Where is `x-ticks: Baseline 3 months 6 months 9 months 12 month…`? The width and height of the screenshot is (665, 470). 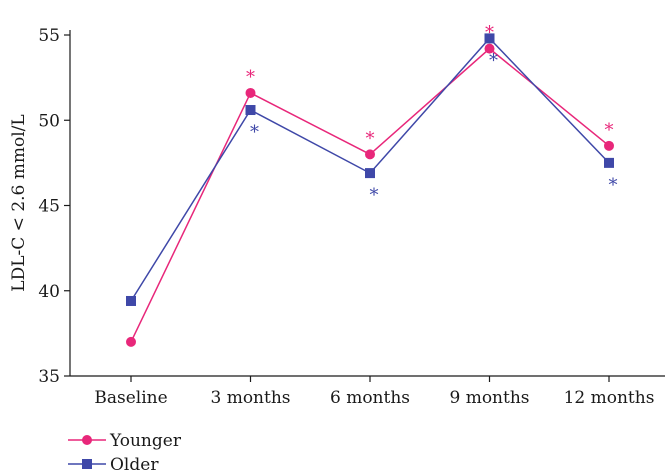 x-ticks: Baseline 3 months 6 months 9 months 12 month… is located at coordinates (374, 392).